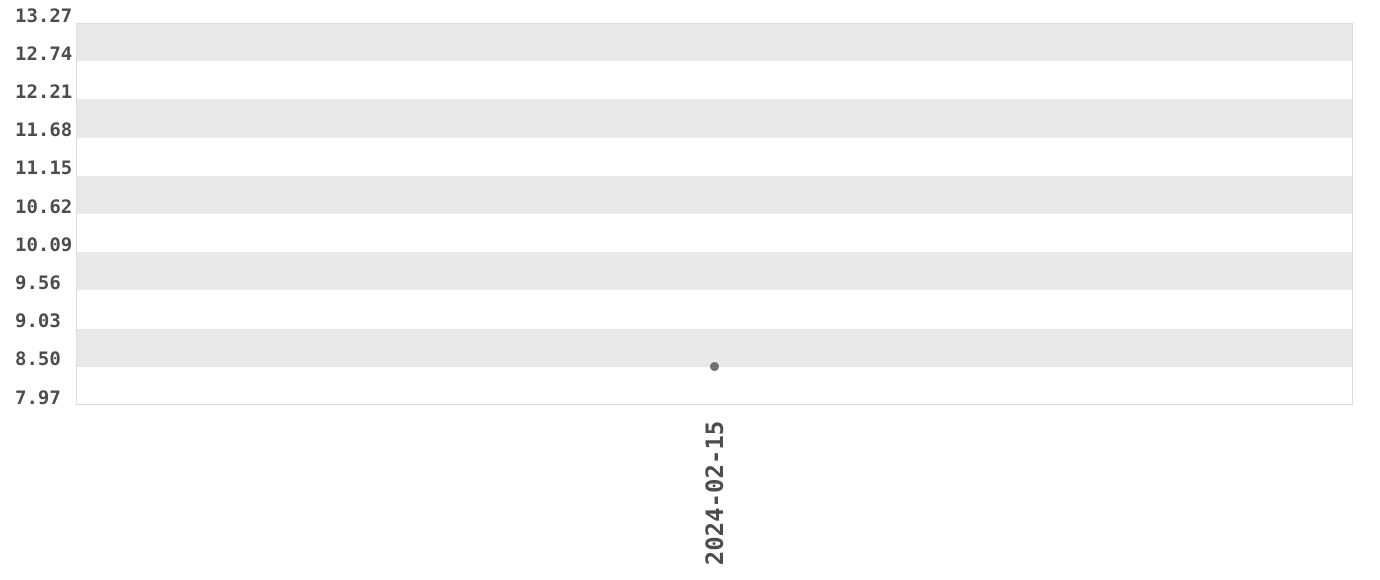 Image resolution: width=1380 pixels, height=580 pixels. What do you see at coordinates (714, 493) in the screenshot?
I see `x-axis-tick-label: 2024-02-15` at bounding box center [714, 493].